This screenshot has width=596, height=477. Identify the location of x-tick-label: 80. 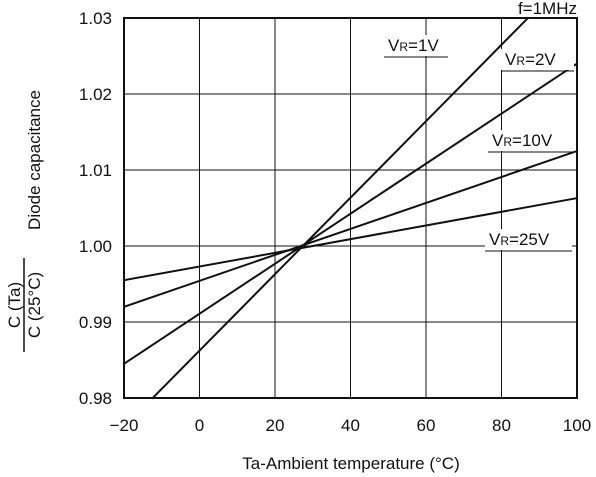
(501, 425).